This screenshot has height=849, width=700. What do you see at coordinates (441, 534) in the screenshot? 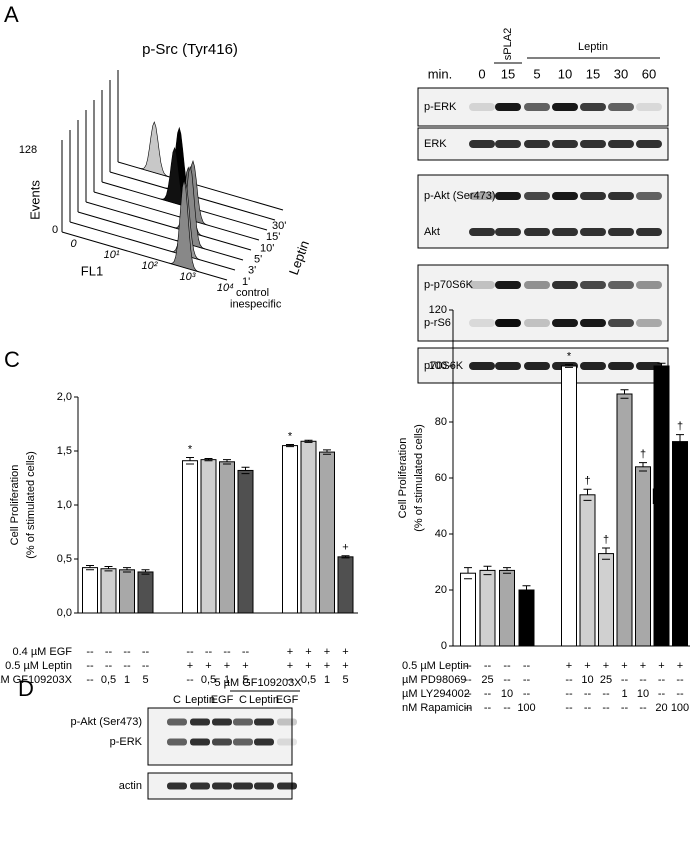
I see `y-tick-label: 40` at bounding box center [441, 534].